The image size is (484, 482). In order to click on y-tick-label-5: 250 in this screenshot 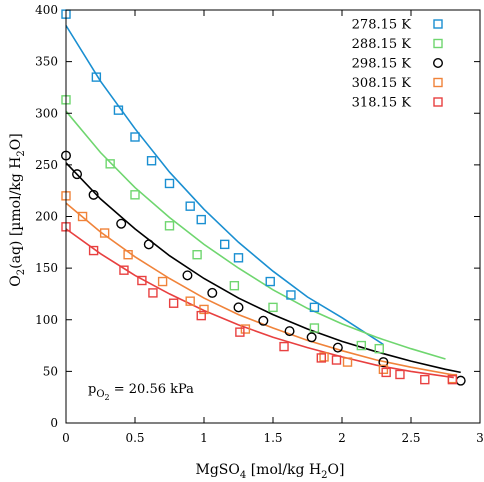, I will do `click(46, 165)`.